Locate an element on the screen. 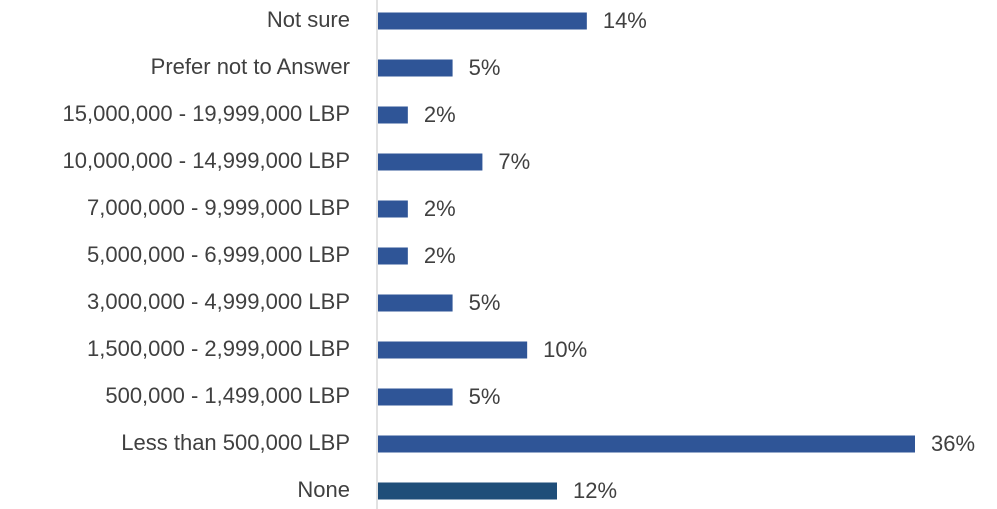  value-label: 7% is located at coordinates (514, 161).